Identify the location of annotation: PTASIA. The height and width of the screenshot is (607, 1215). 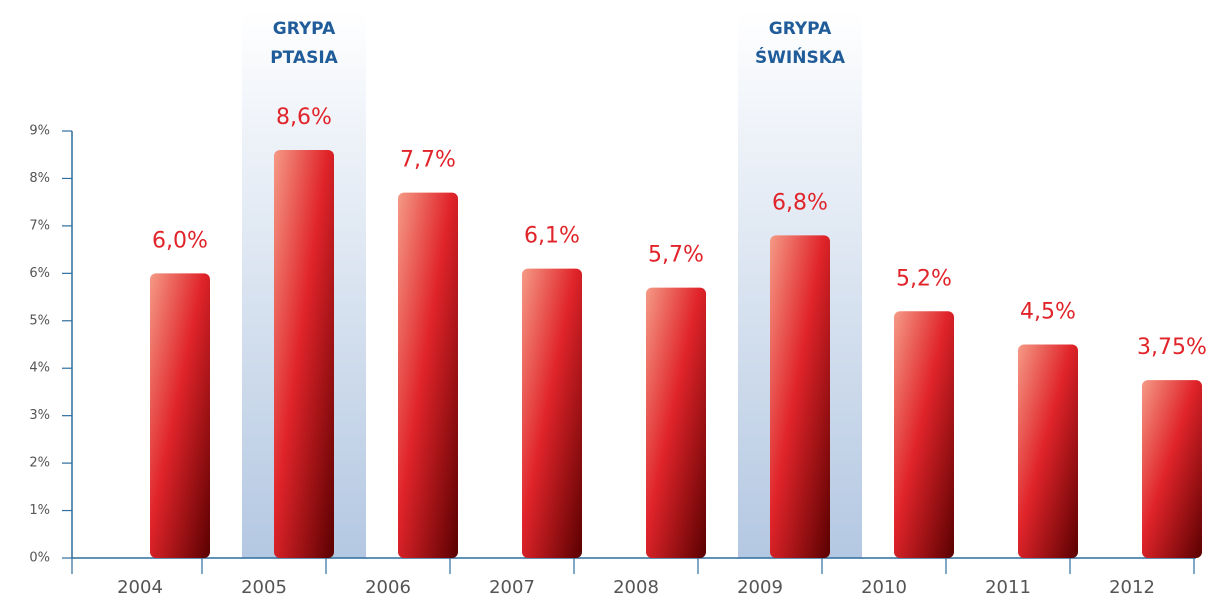
(304, 58).